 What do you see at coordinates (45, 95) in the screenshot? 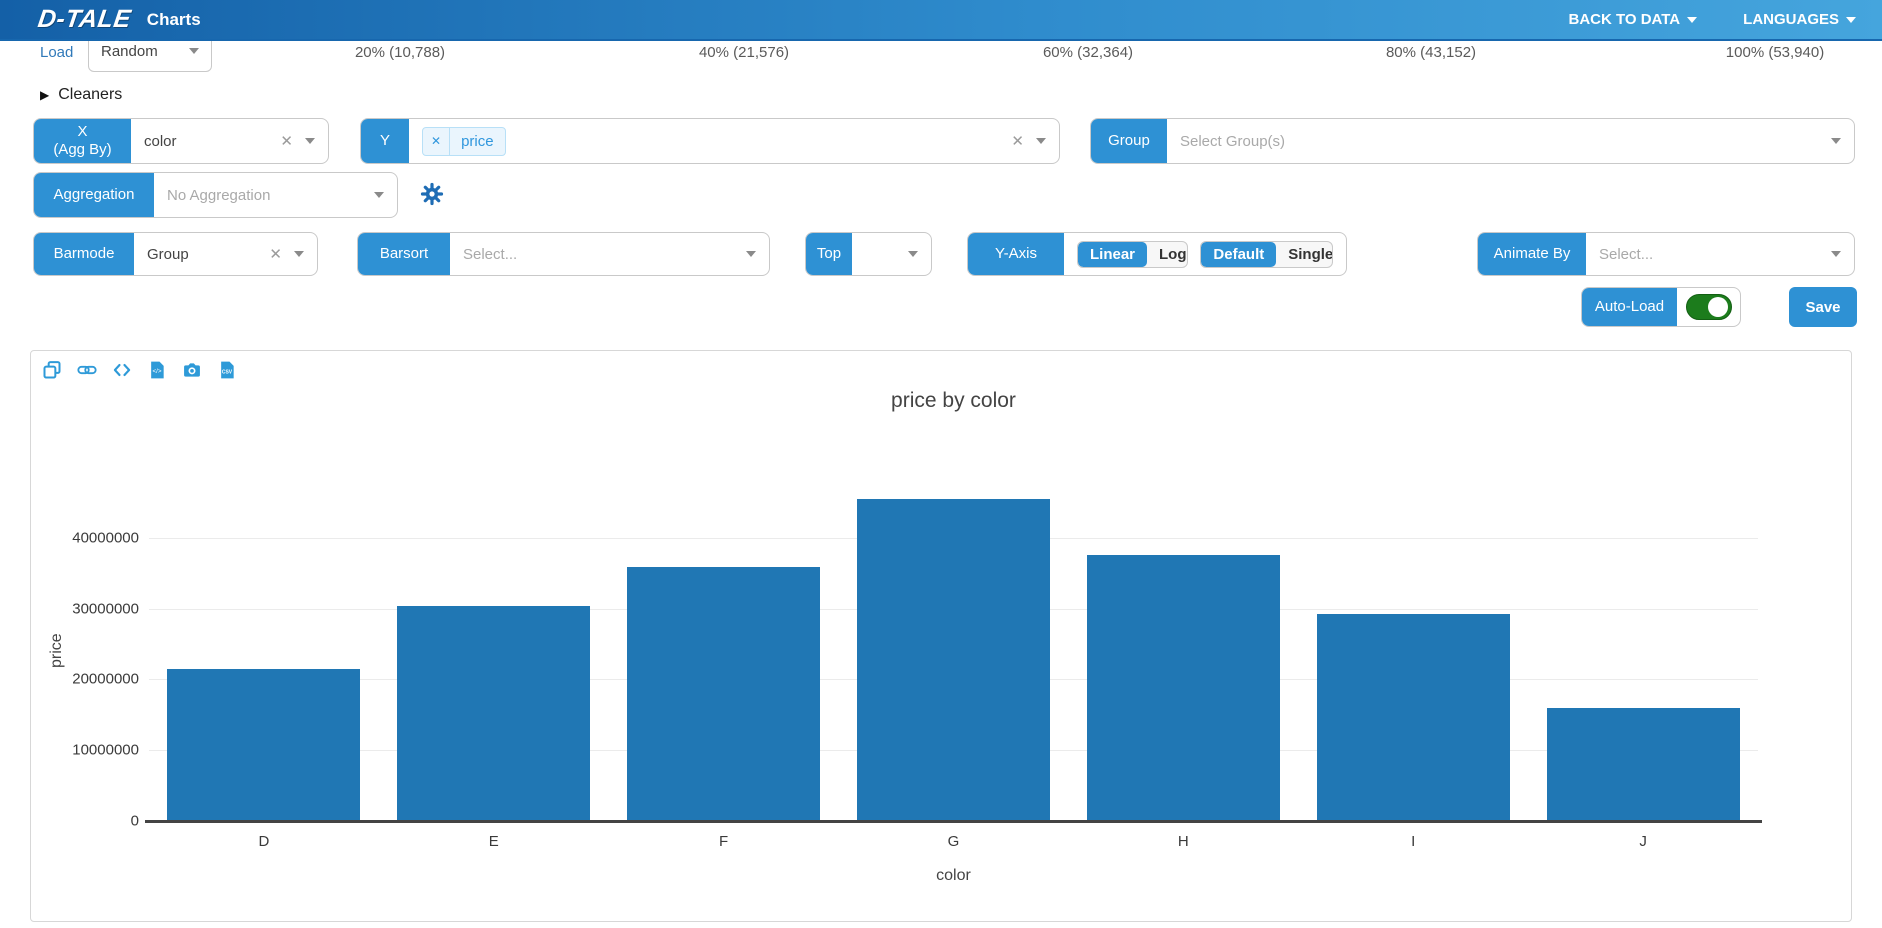
I see `expand-right-icon: ▶` at bounding box center [45, 95].